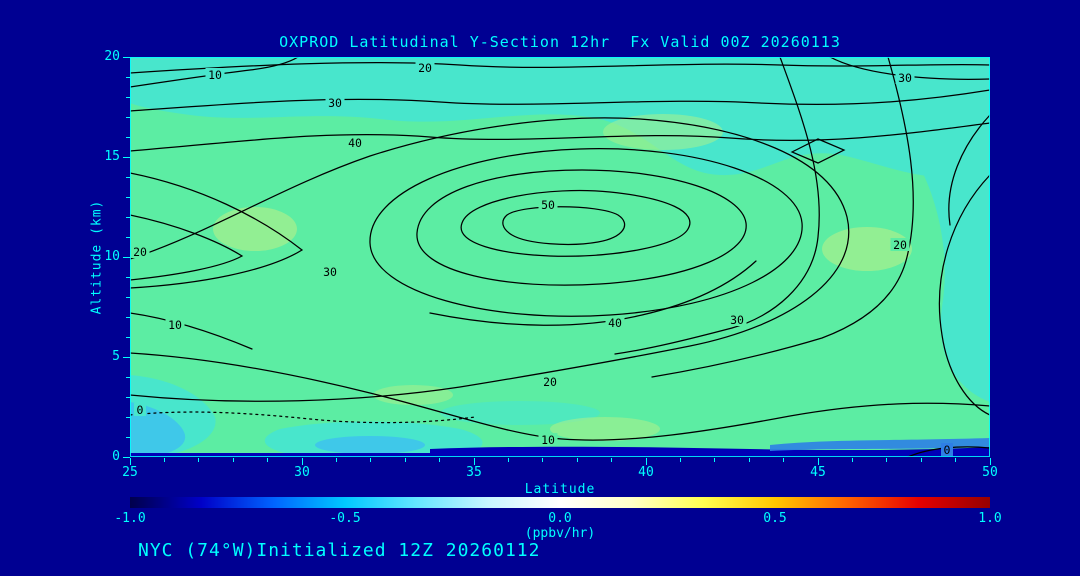 The width and height of the screenshot is (1080, 576). What do you see at coordinates (474, 472) in the screenshot?
I see `x-tick-label: 35` at bounding box center [474, 472].